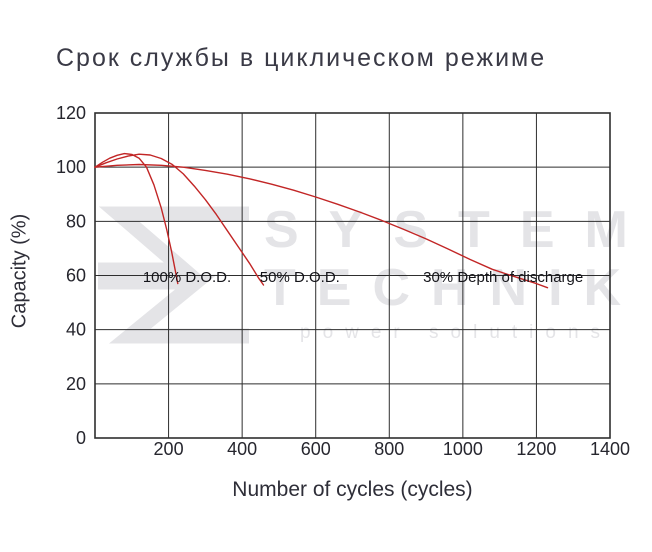  Describe the element at coordinates (610, 449) in the screenshot. I see `x-tick-label: 1400` at that location.